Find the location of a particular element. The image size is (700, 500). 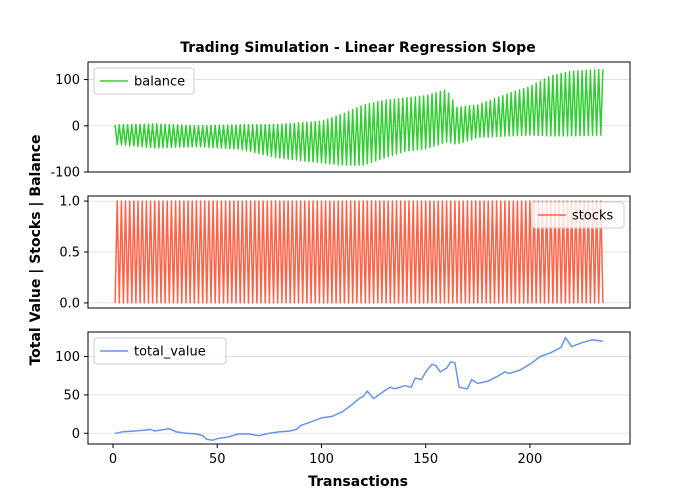

stocks-series-line is located at coordinates (359, 252).